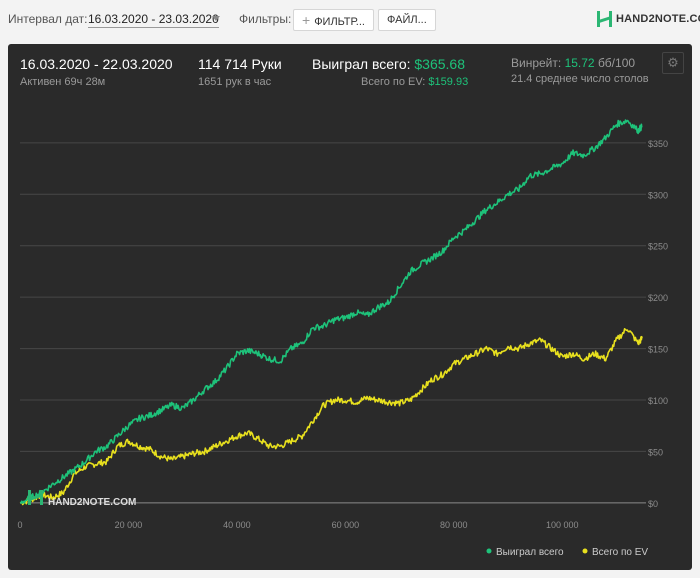 The height and width of the screenshot is (578, 700). What do you see at coordinates (658, 19) in the screenshot?
I see `logo-text: HAND2NOTE.COM` at bounding box center [658, 19].